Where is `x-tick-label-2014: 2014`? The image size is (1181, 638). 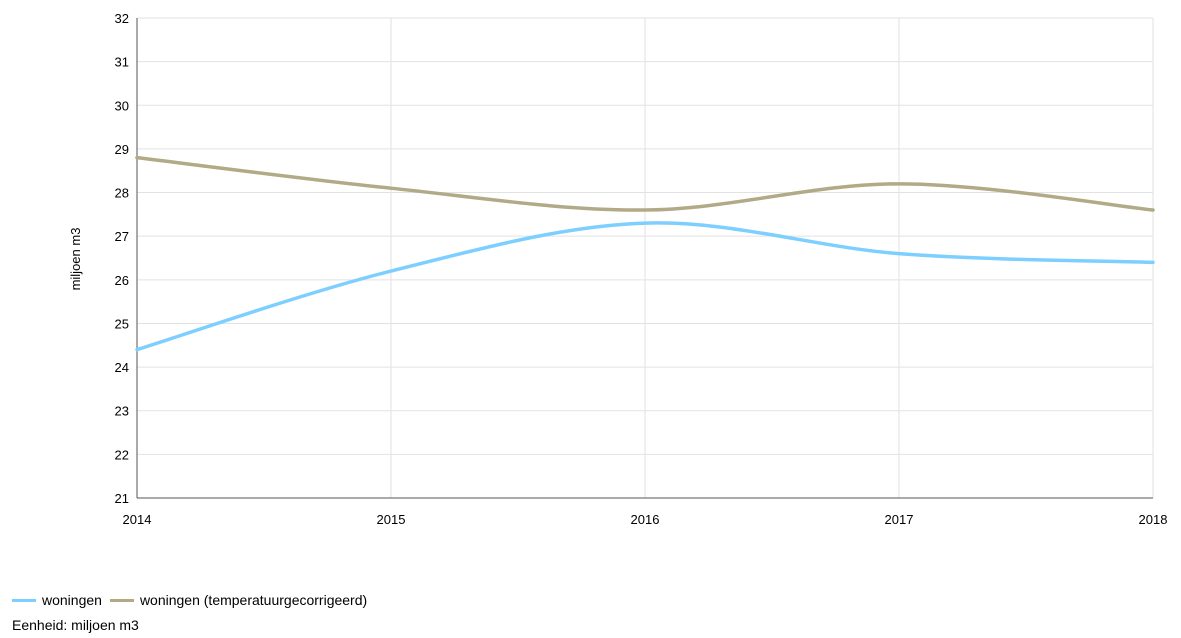 x-tick-label-2014: 2014 is located at coordinates (137, 519).